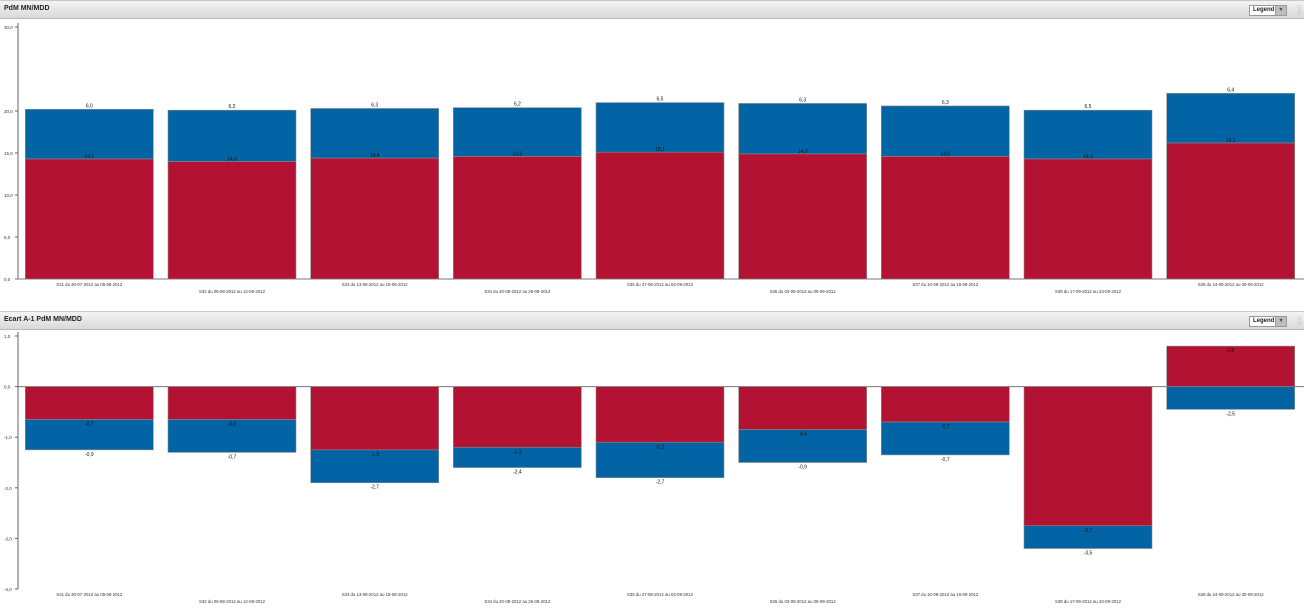 This screenshot has height=609, width=1304. Describe the element at coordinates (89, 284) in the screenshot. I see `x-tick-label: S31 du 30-07-2012 au 05-08-2012` at that location.